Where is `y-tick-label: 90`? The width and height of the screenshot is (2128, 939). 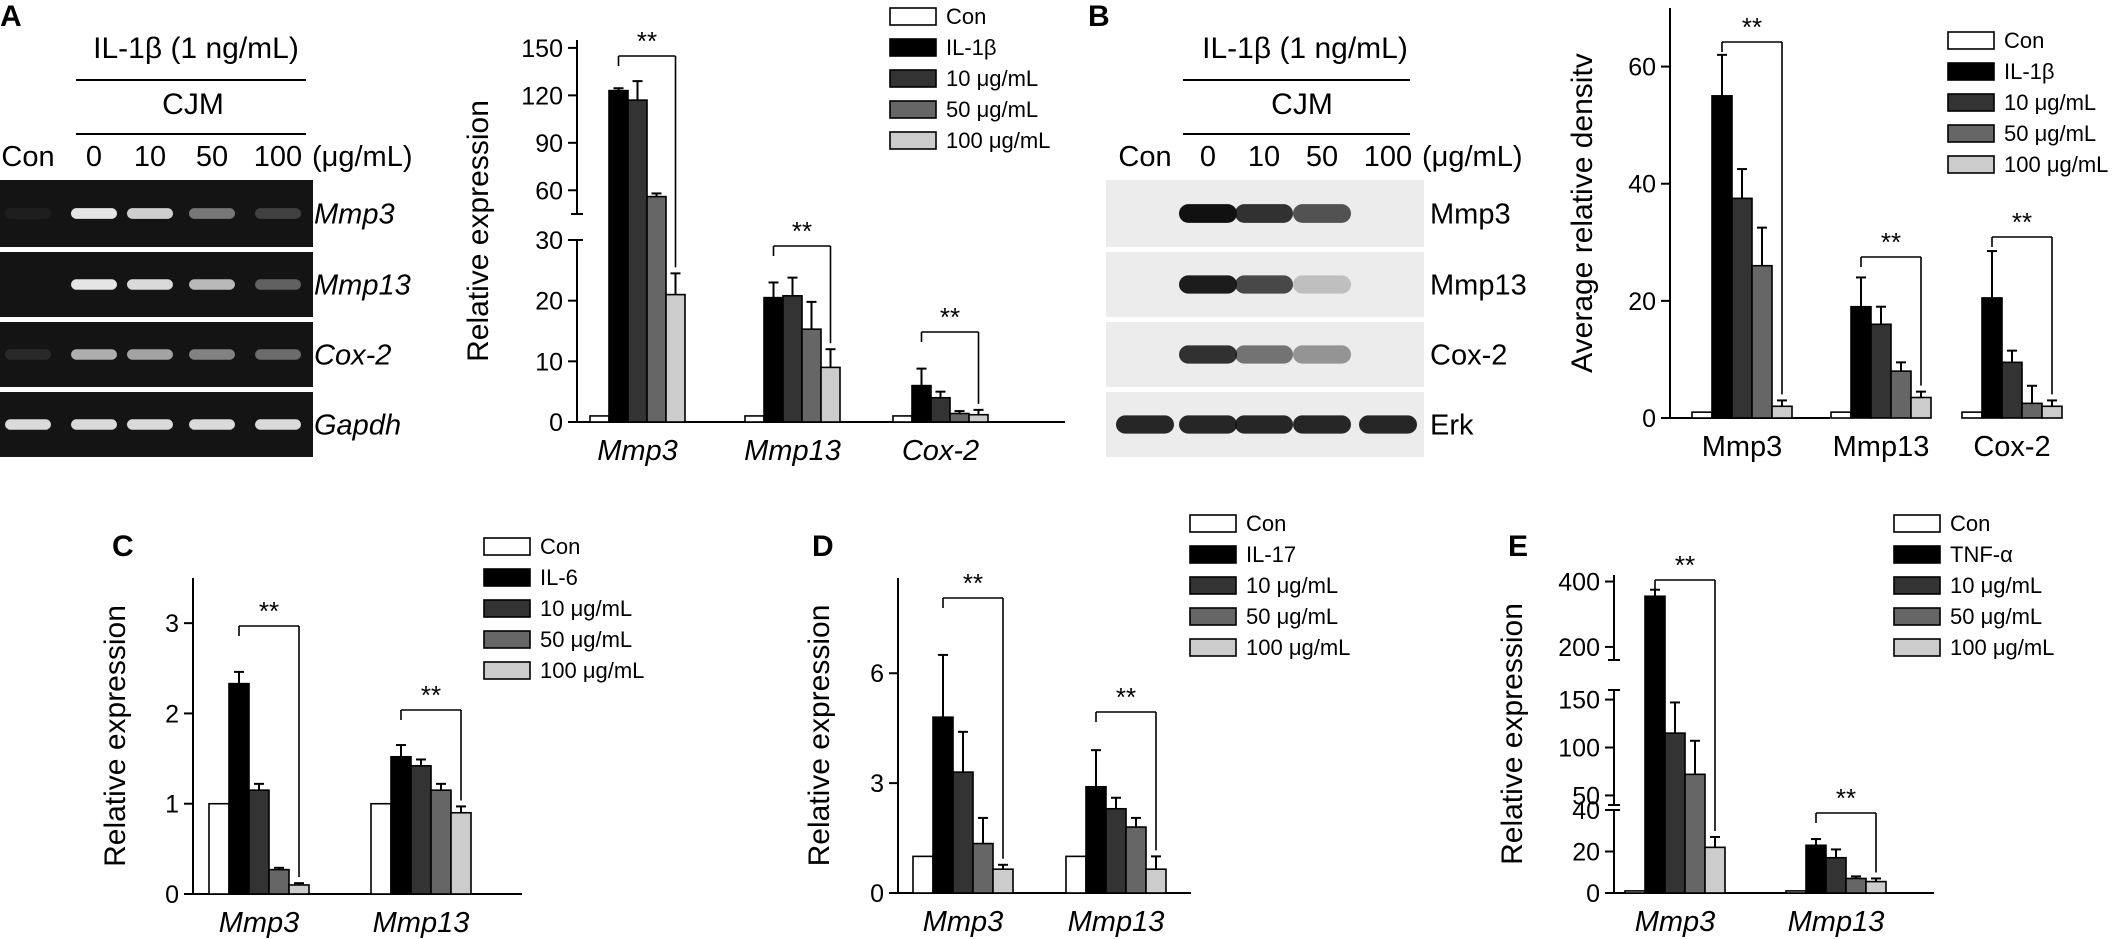
y-tick-label: 90 is located at coordinates (549, 144).